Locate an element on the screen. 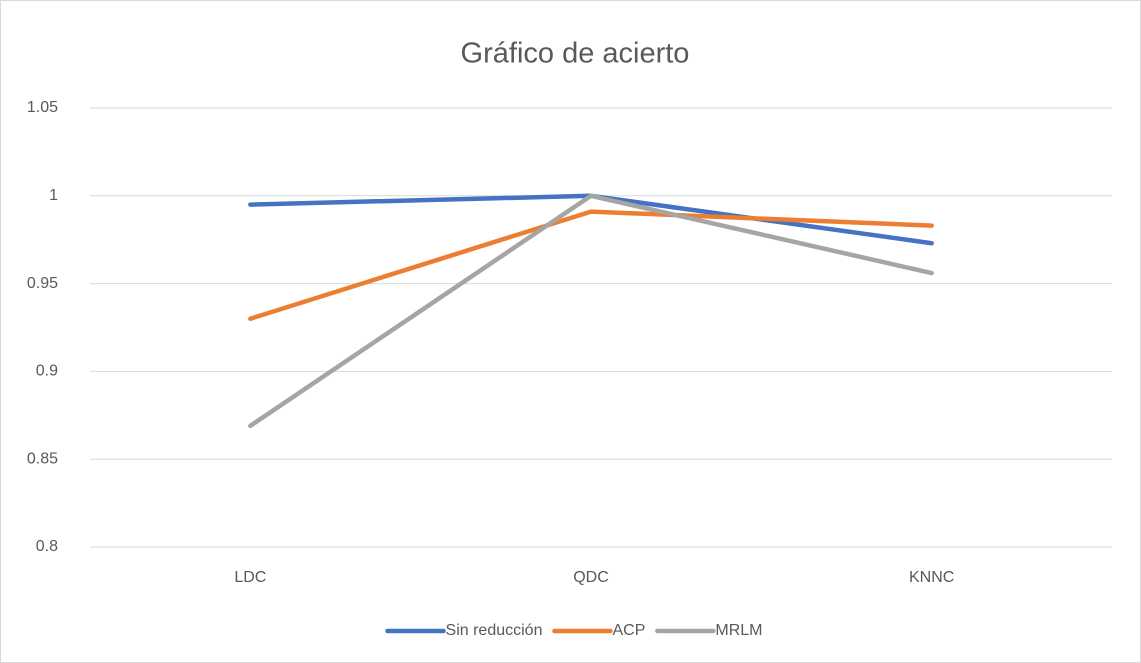  chart-title: Gráfico de acierto is located at coordinates (575, 54).